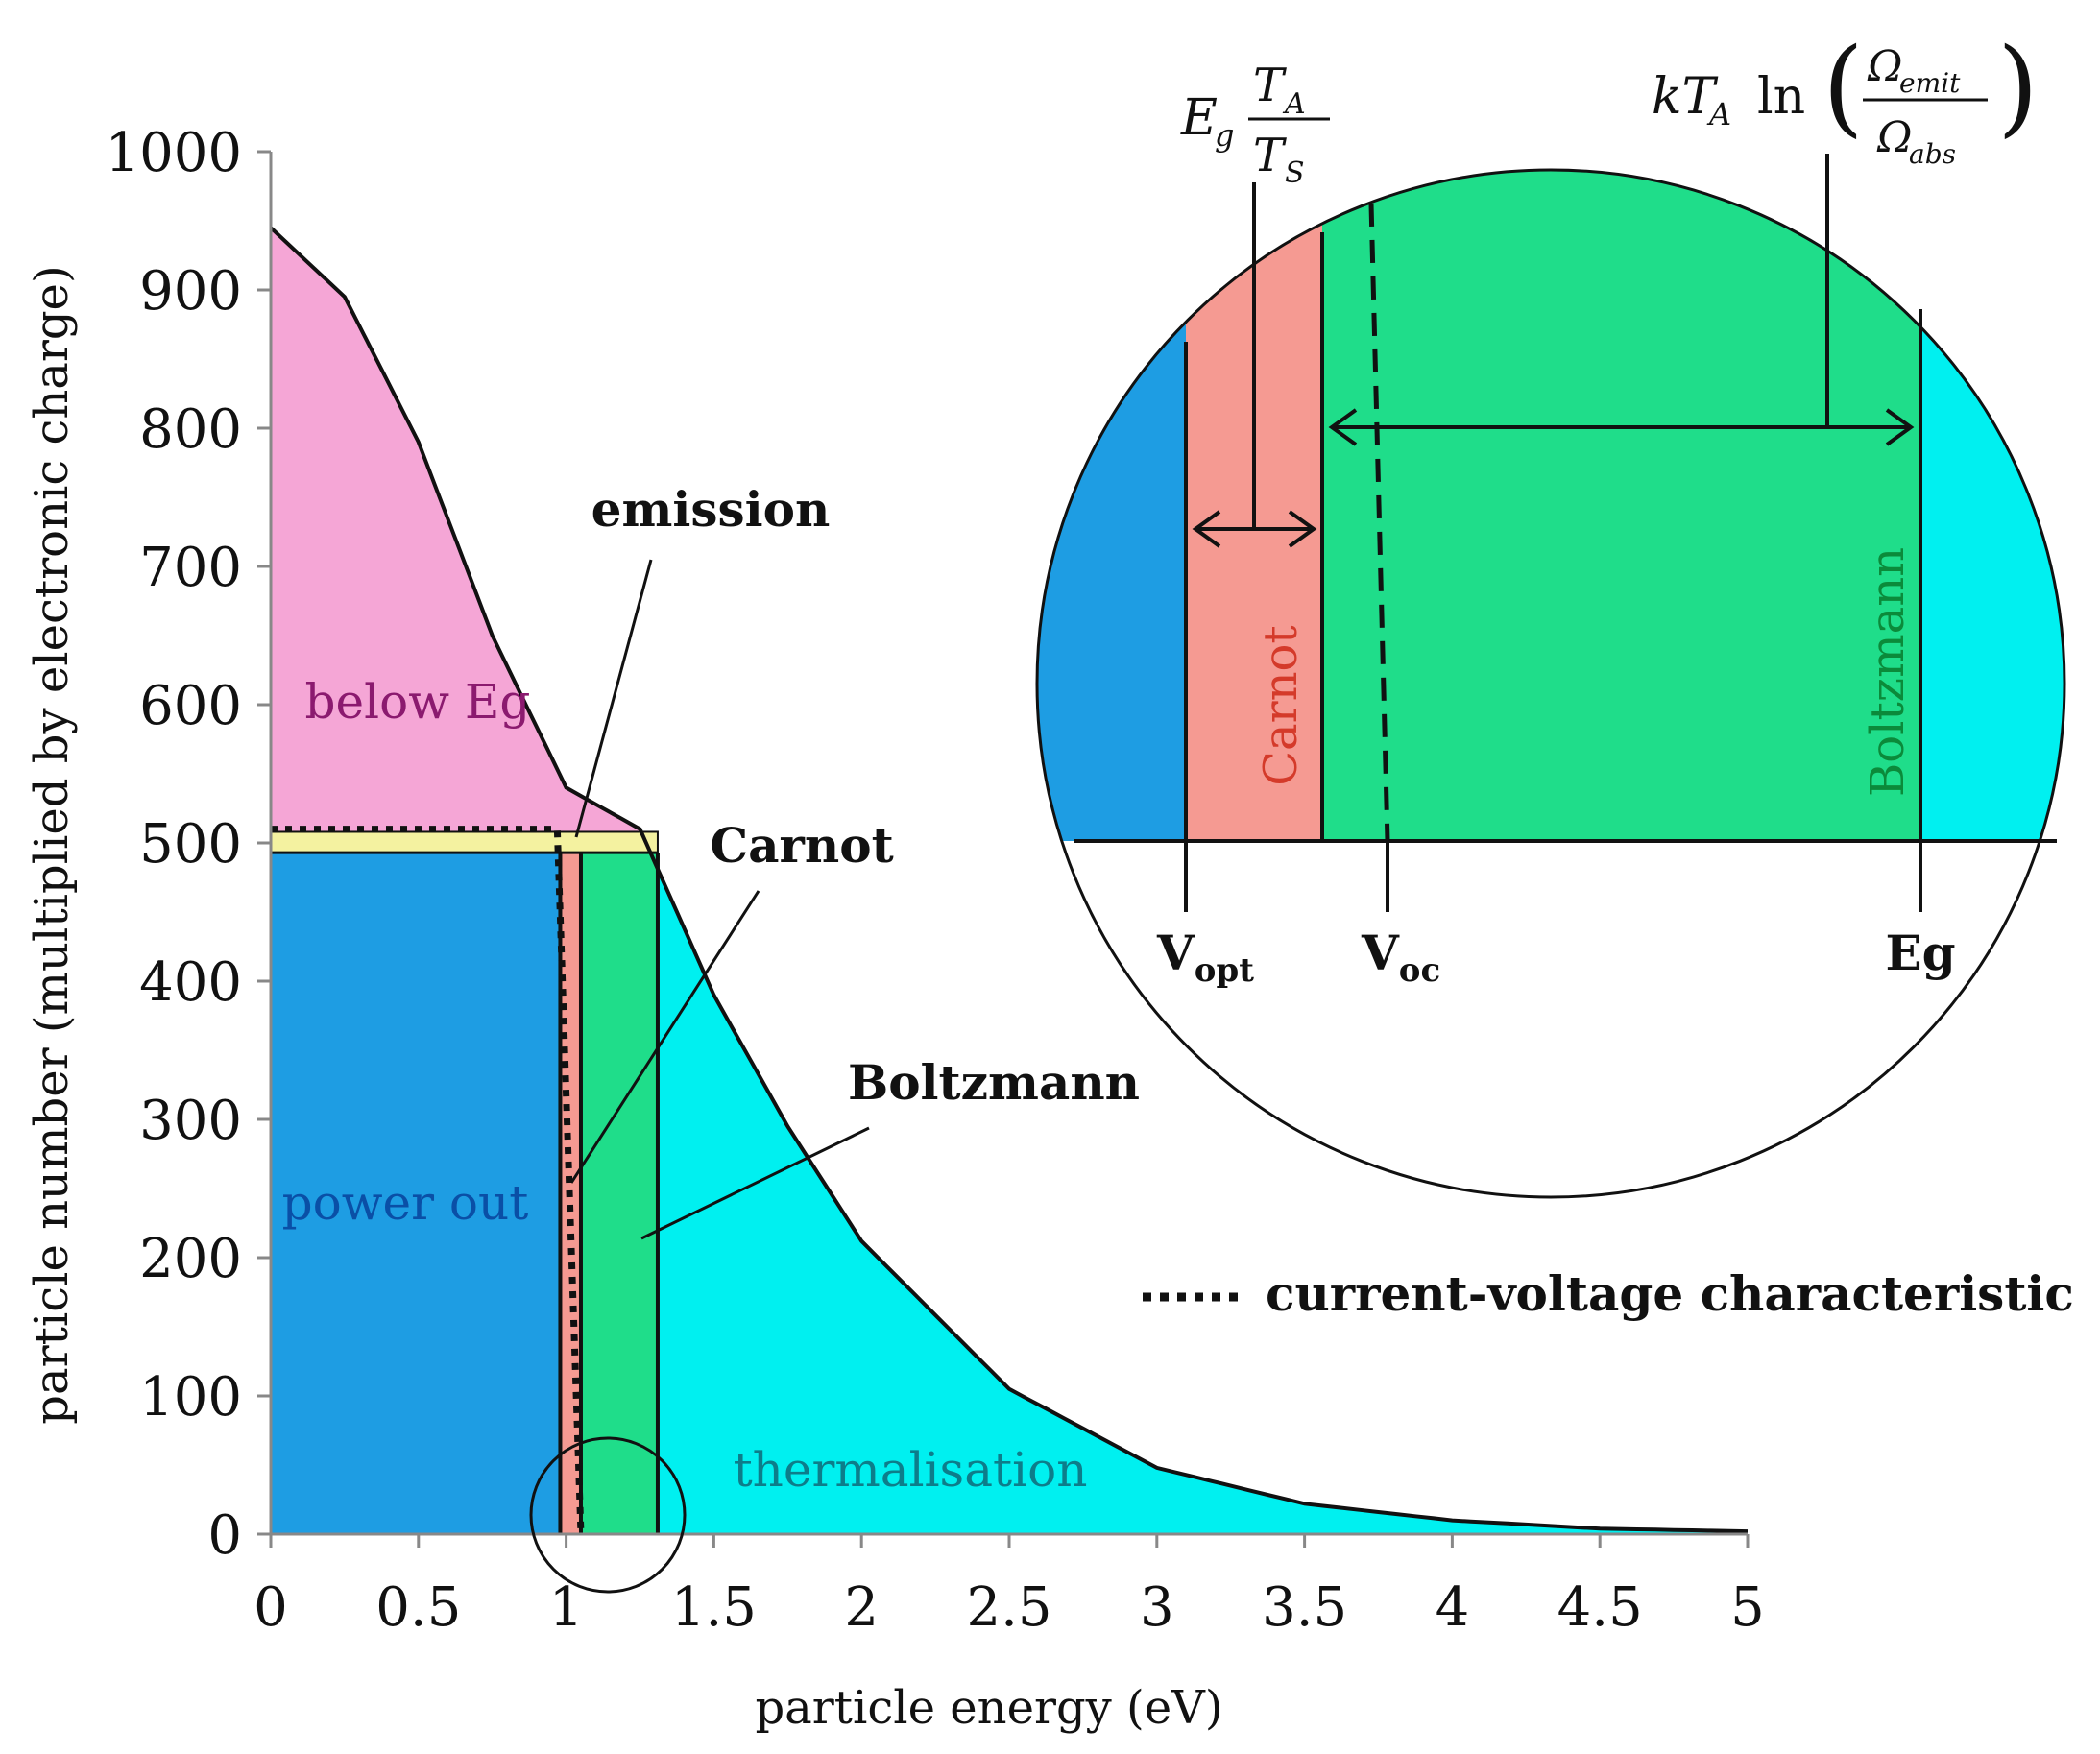  What do you see at coordinates (1900, 427) in the screenshot?
I see `inset-boltzmann-arrowhead-right` at bounding box center [1900, 427].